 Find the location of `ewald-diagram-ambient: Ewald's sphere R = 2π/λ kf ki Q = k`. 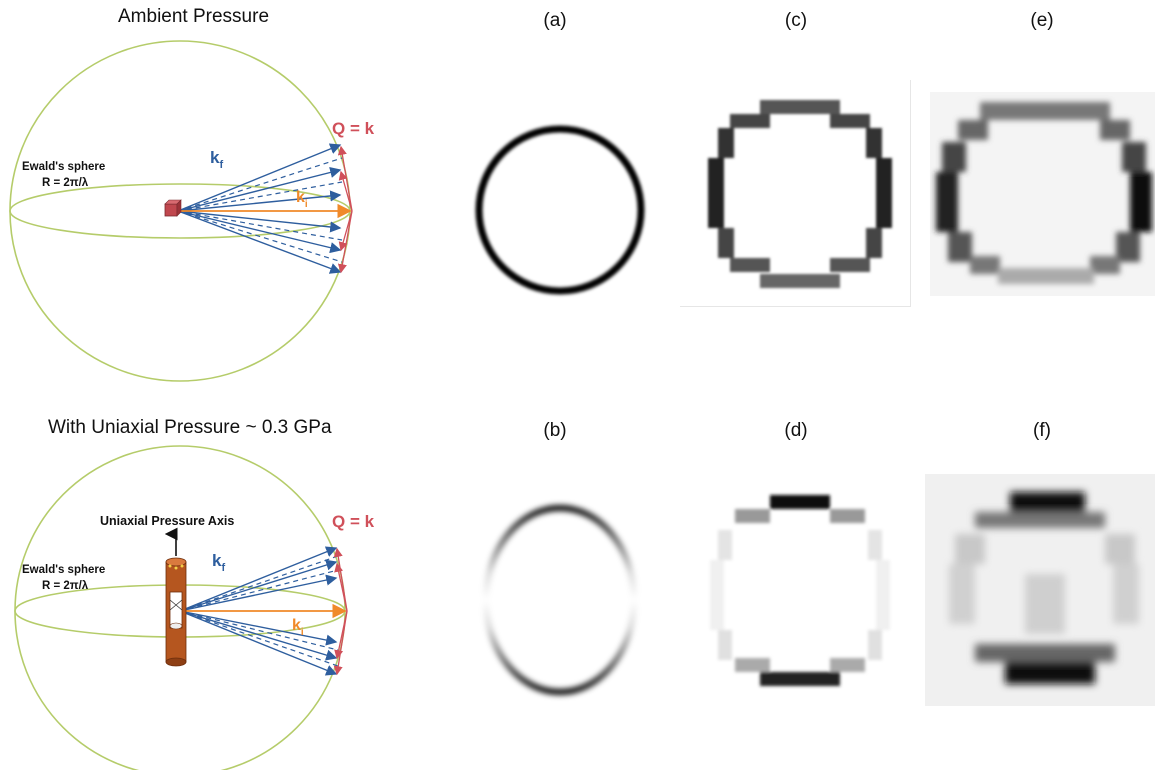

ewald-diagram-ambient: Ewald's sphere R = 2π/λ kf ki Q = k is located at coordinates (192, 211).